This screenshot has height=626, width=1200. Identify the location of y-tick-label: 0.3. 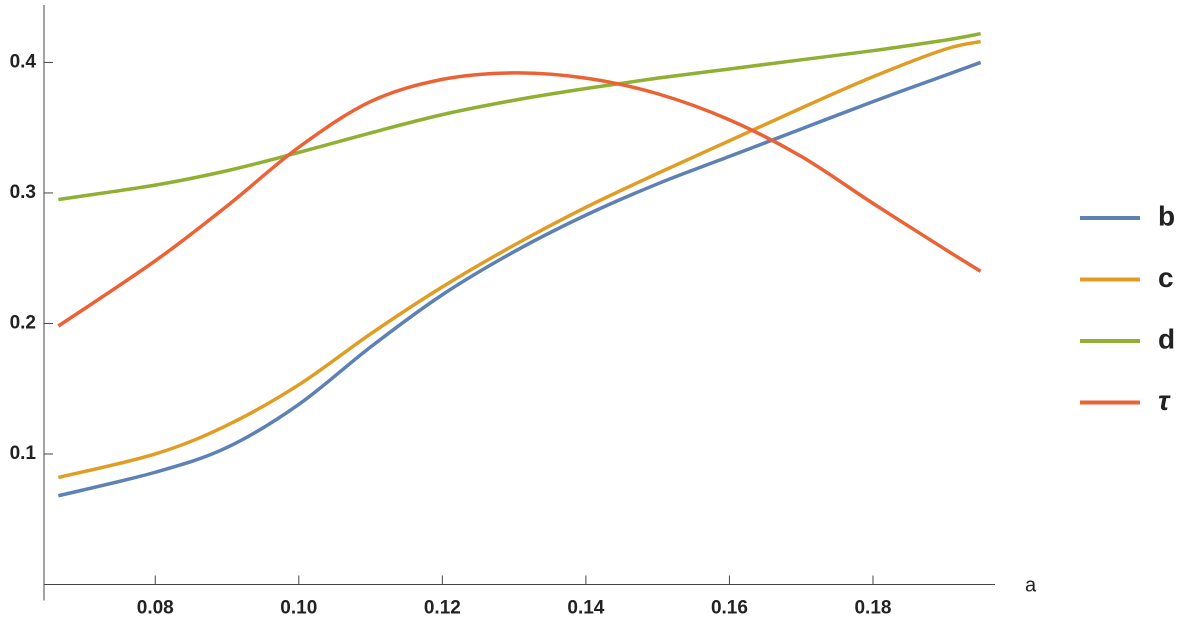
(23, 192).